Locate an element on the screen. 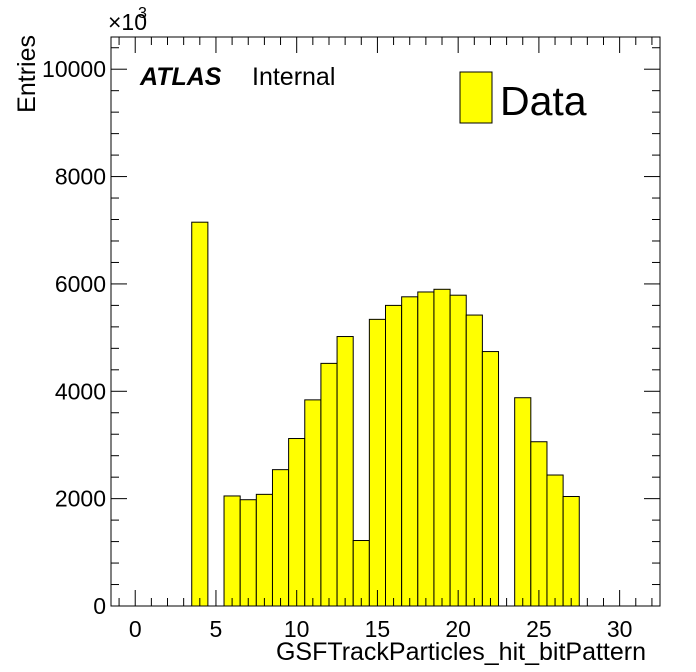 The width and height of the screenshot is (696, 672). y-multiplier-base: ×10 is located at coordinates (127, 22).